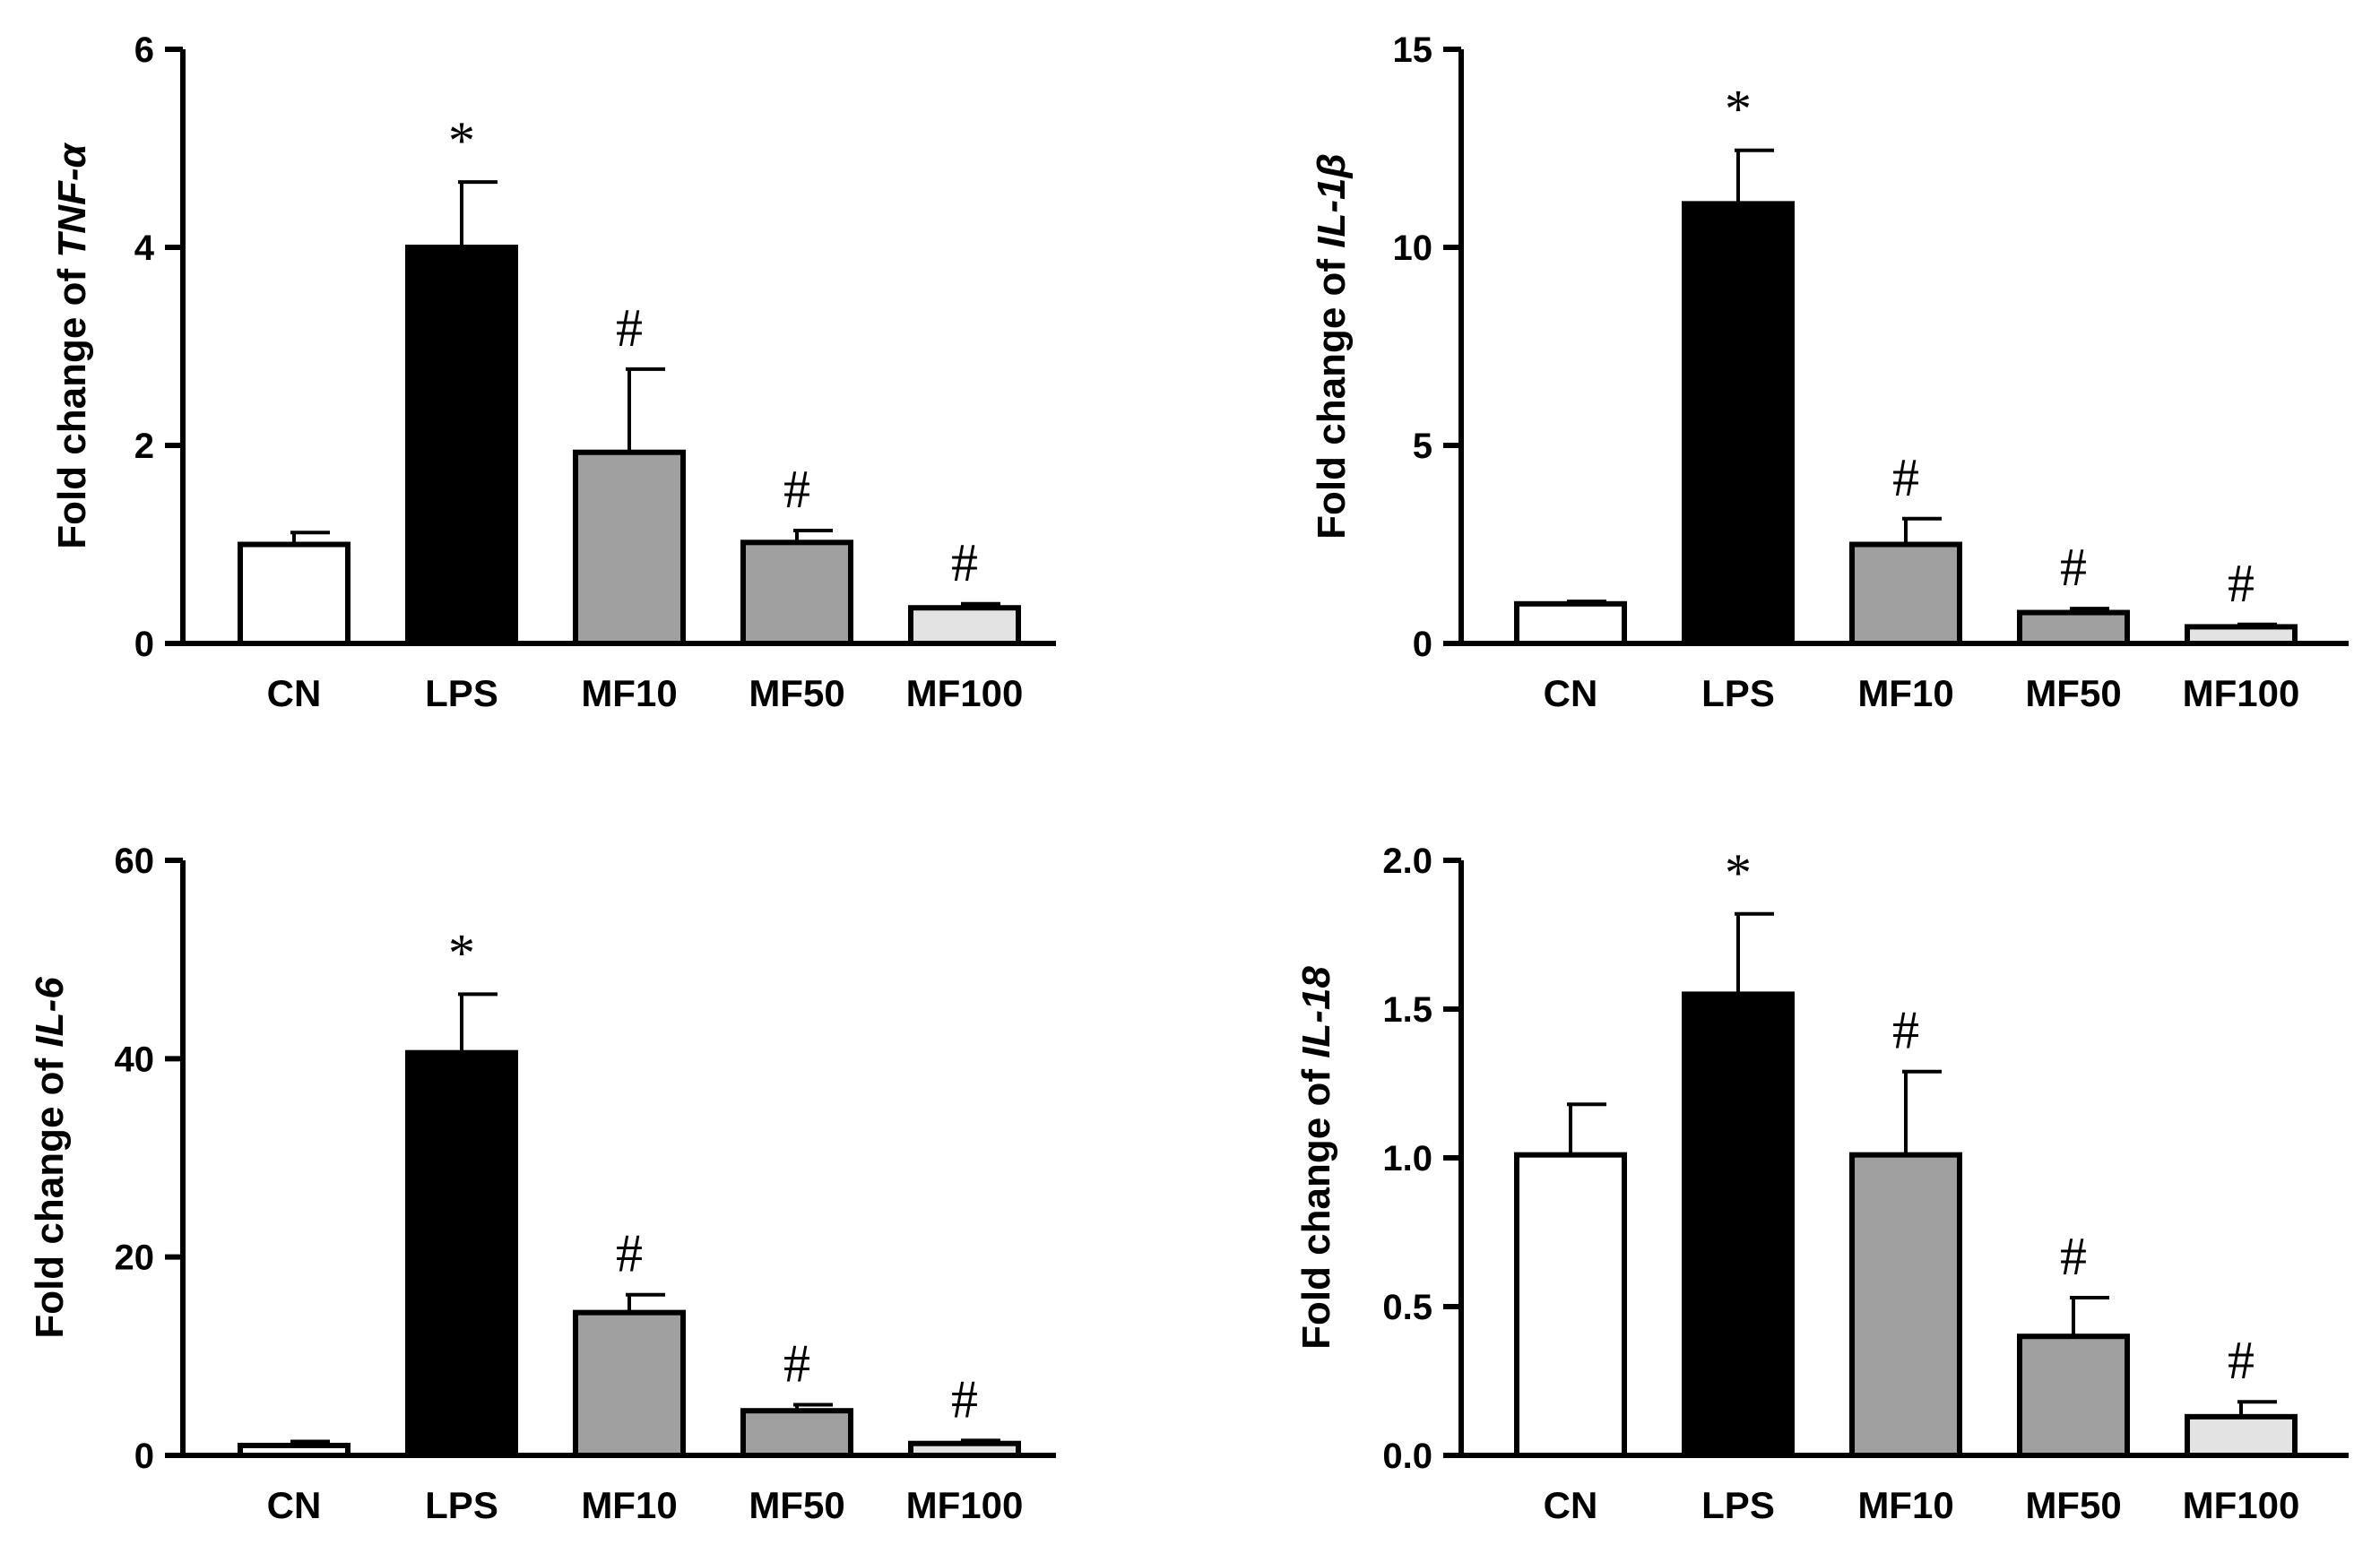 The image size is (2380, 1545). What do you see at coordinates (144, 50) in the screenshot?
I see `y-tick-label: 6` at bounding box center [144, 50].